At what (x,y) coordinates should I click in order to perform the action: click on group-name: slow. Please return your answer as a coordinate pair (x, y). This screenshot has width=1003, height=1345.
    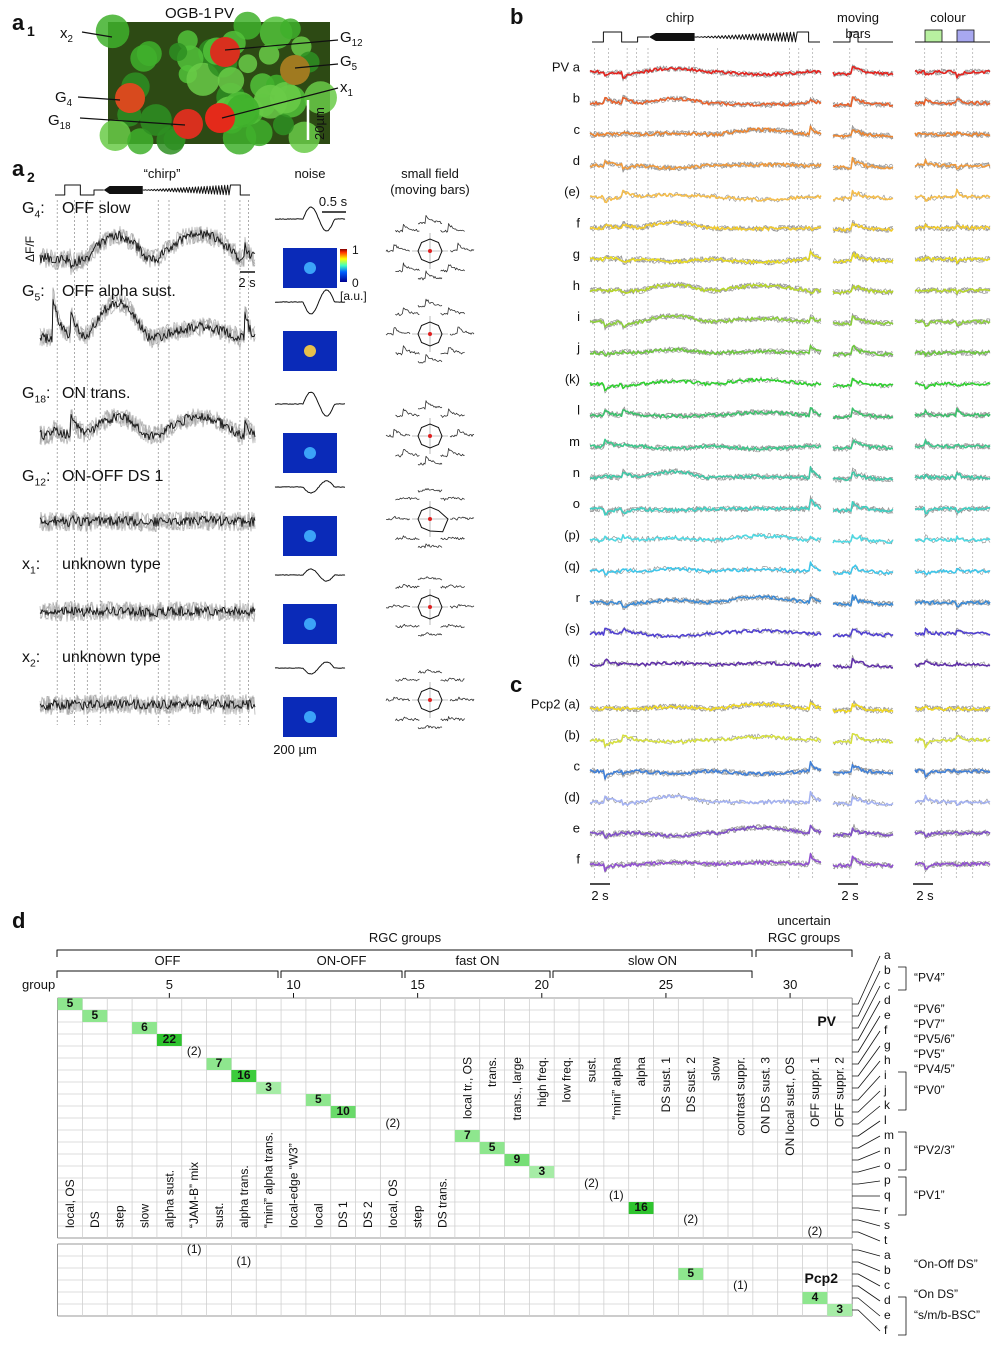
    Looking at the image, I should click on (145, 1216).